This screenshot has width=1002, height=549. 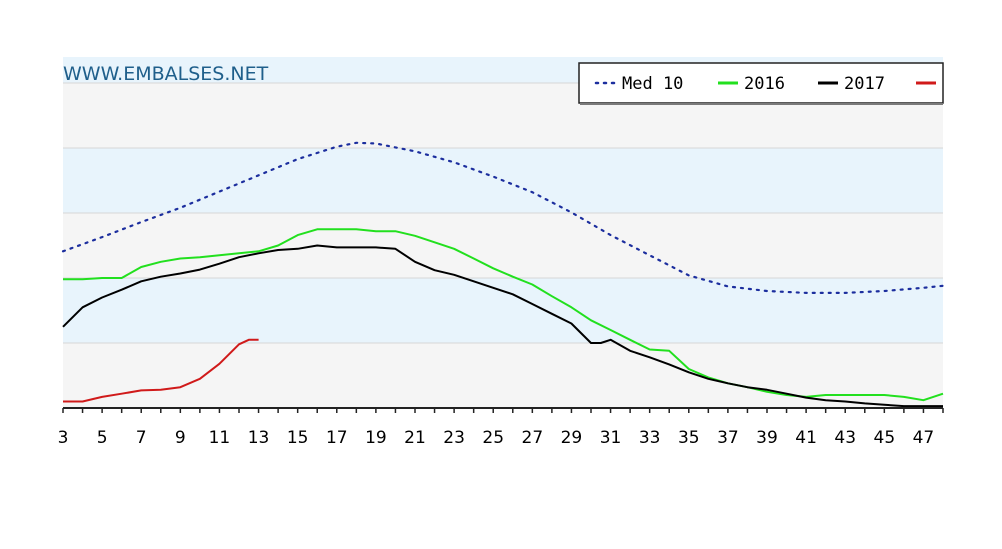 What do you see at coordinates (102, 438) in the screenshot?
I see `x-tick-label: 5` at bounding box center [102, 438].